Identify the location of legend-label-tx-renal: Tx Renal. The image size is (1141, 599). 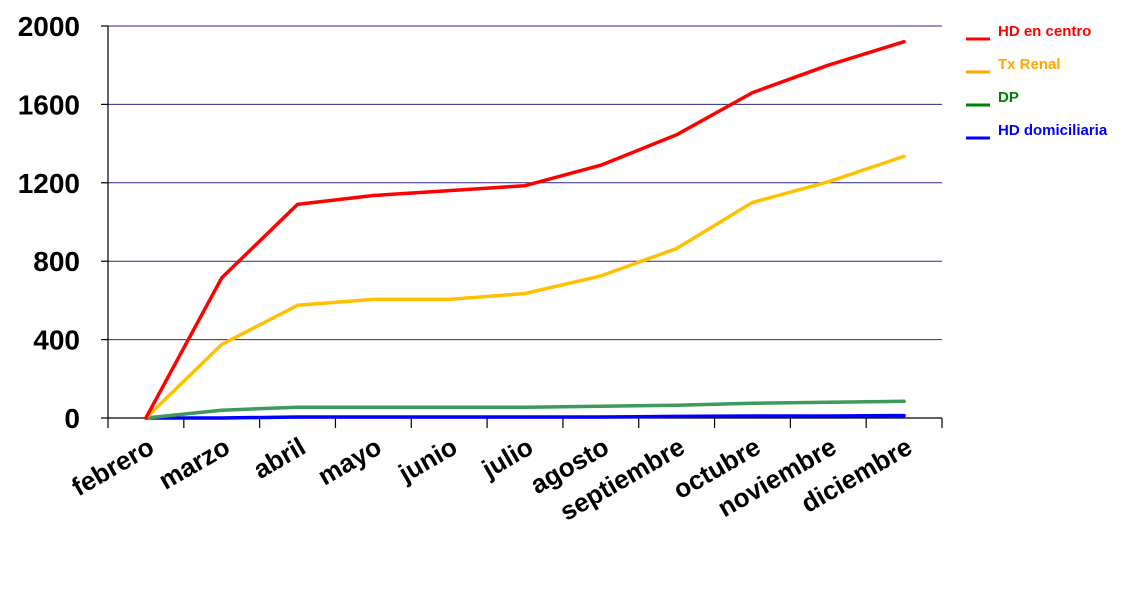
(1029, 64).